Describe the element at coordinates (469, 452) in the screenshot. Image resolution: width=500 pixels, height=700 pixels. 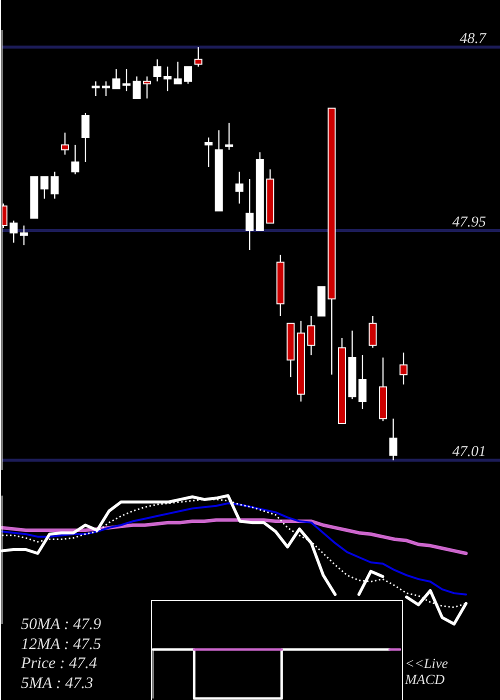
I see `y-tick-label: 47.01` at that location.